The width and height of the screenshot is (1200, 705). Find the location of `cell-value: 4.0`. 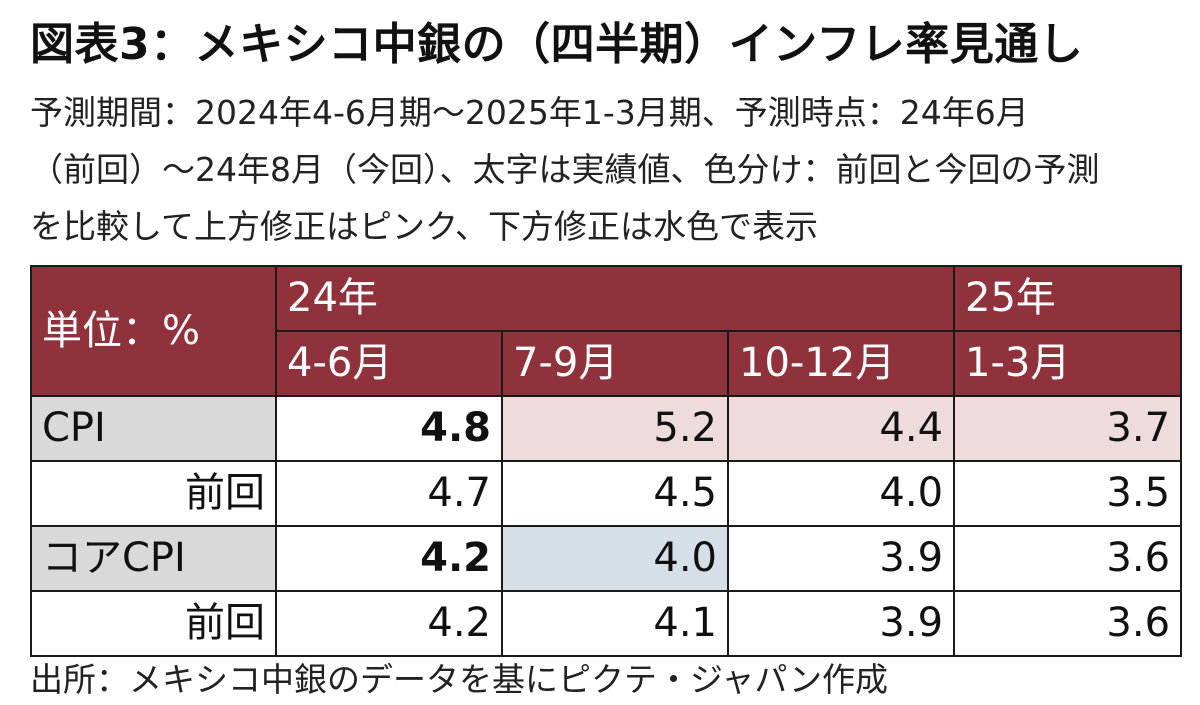

cell-value: 4.0 is located at coordinates (841, 493).